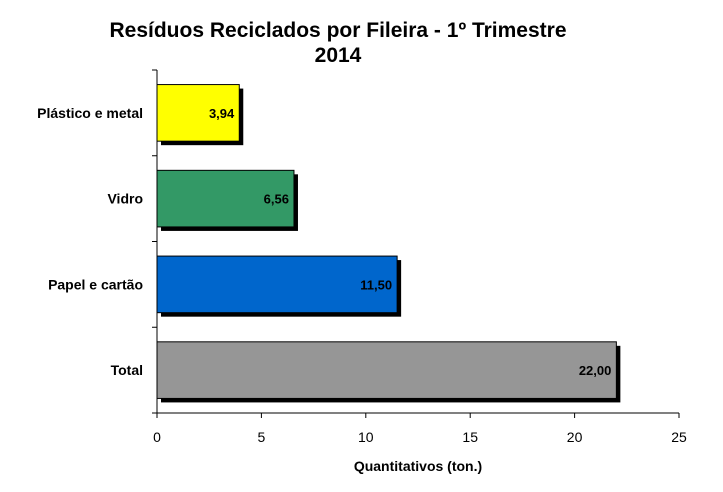  I want to click on chart-subtitle: 2014, so click(338, 55).